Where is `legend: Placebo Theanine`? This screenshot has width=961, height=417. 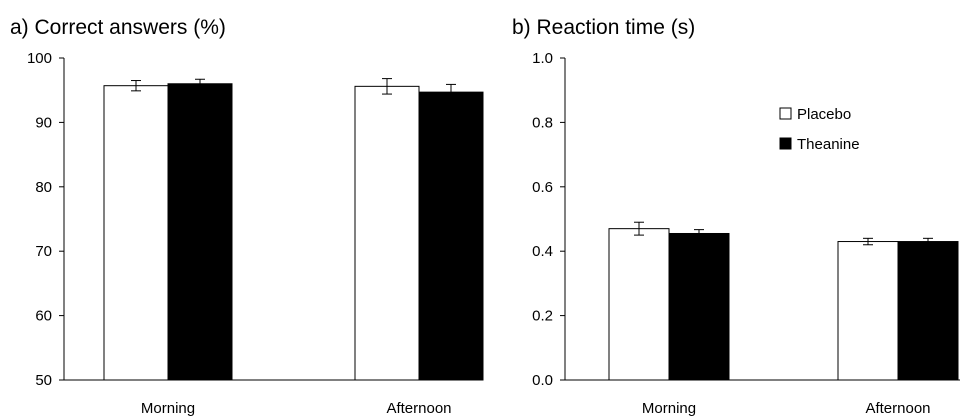
legend: Placebo Theanine is located at coordinates (819, 129).